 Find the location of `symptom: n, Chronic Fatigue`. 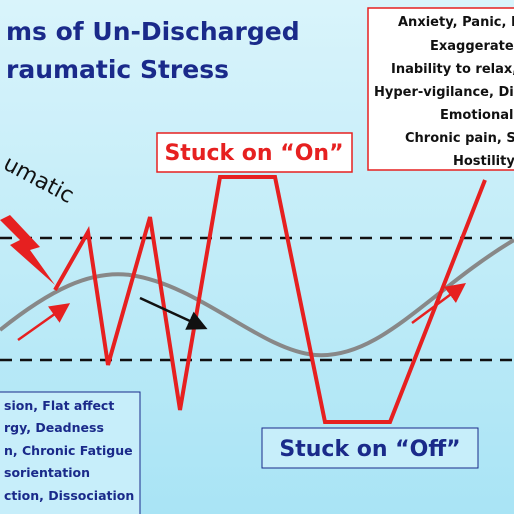

symptom: n, Chronic Fatigue is located at coordinates (68, 450).